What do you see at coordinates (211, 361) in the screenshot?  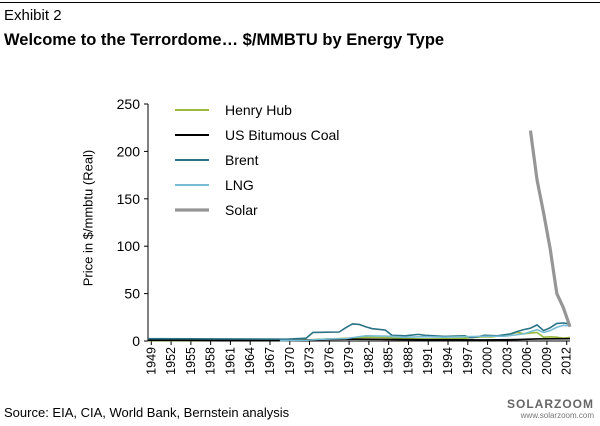 I see `x-tick-label: 1958` at bounding box center [211, 361].